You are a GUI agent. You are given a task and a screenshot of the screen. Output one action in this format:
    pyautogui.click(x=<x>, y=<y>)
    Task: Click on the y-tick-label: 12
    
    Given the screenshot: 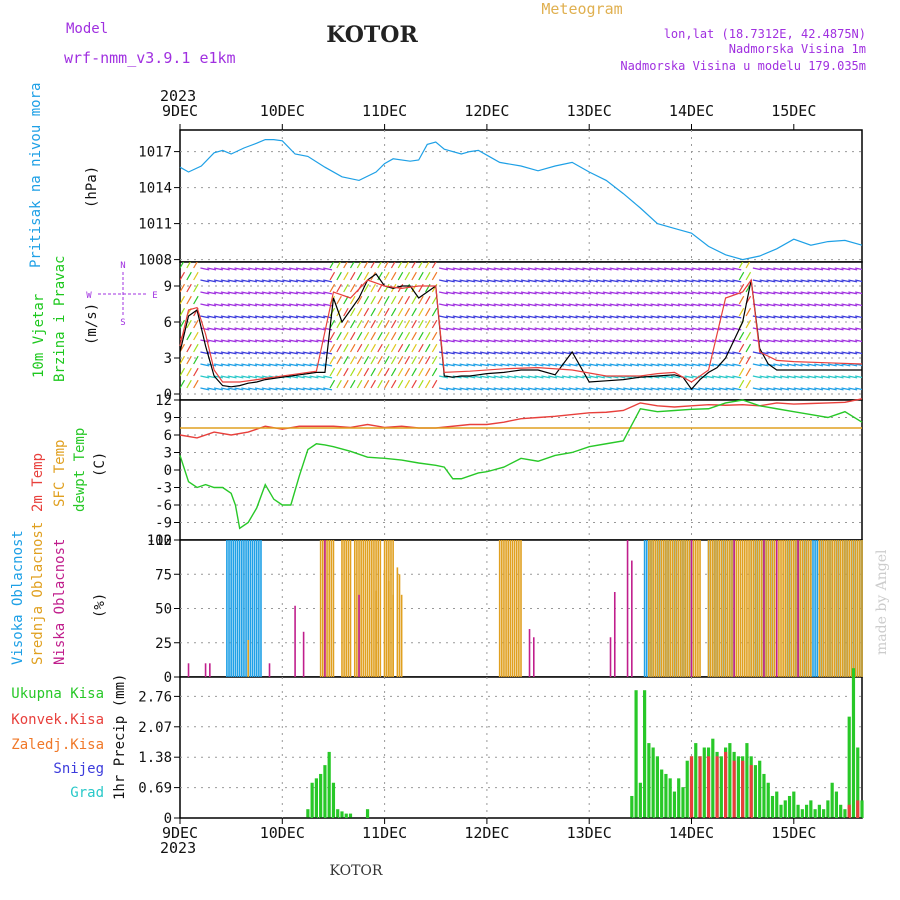 What is the action you would take?
    pyautogui.click(x=163, y=401)
    